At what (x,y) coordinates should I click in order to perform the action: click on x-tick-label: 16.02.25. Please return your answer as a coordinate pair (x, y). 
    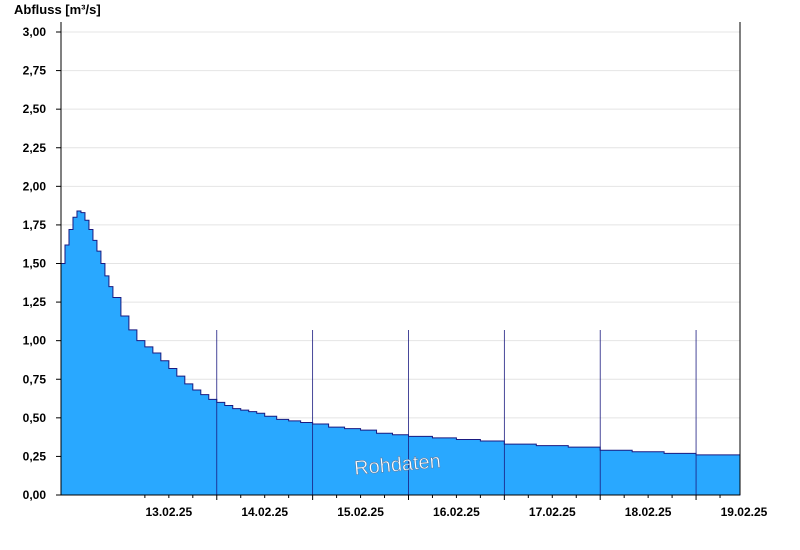
    Looking at the image, I should click on (456, 512).